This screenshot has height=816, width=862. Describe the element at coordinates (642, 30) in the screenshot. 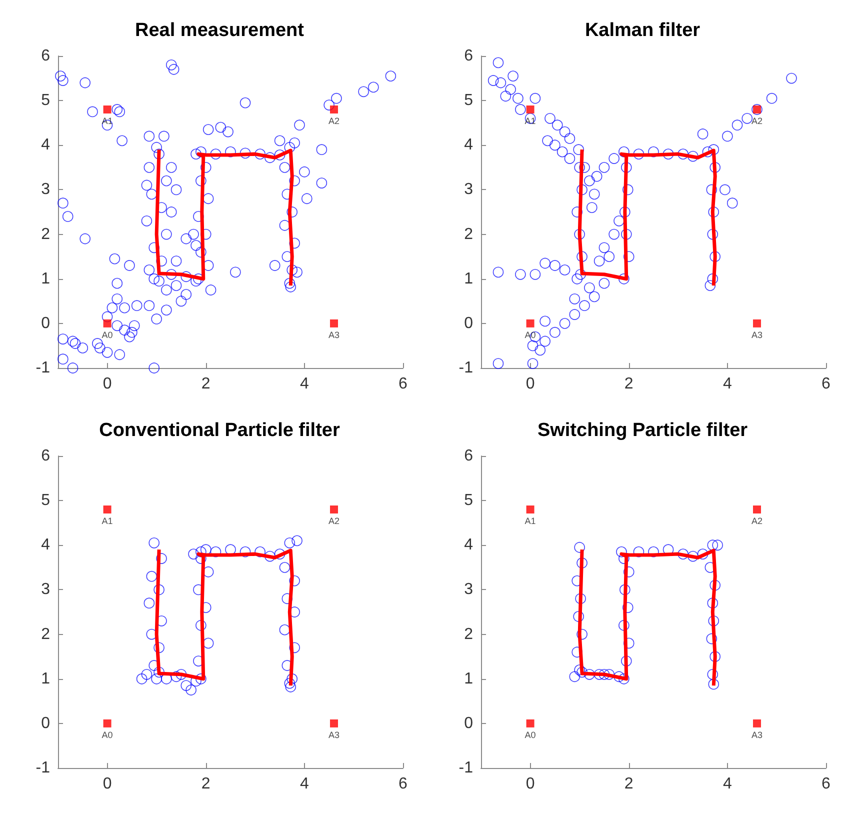

I see `chart-title: Kalman filter` at that location.